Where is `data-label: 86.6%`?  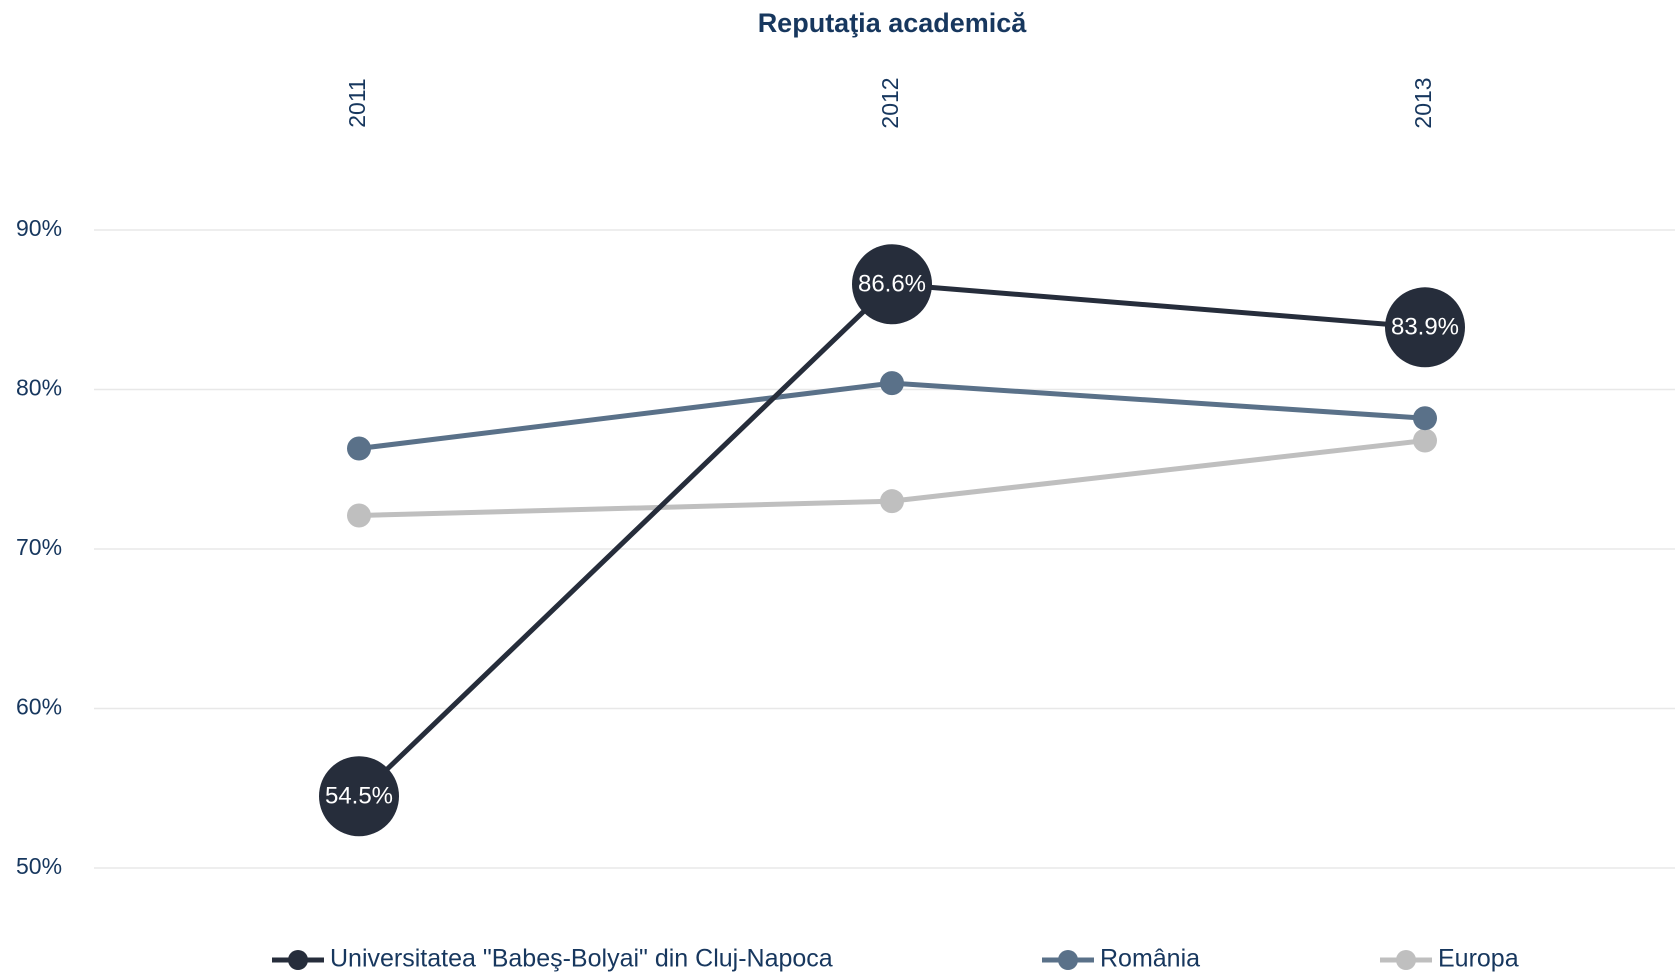
data-label: 86.6% is located at coordinates (892, 284).